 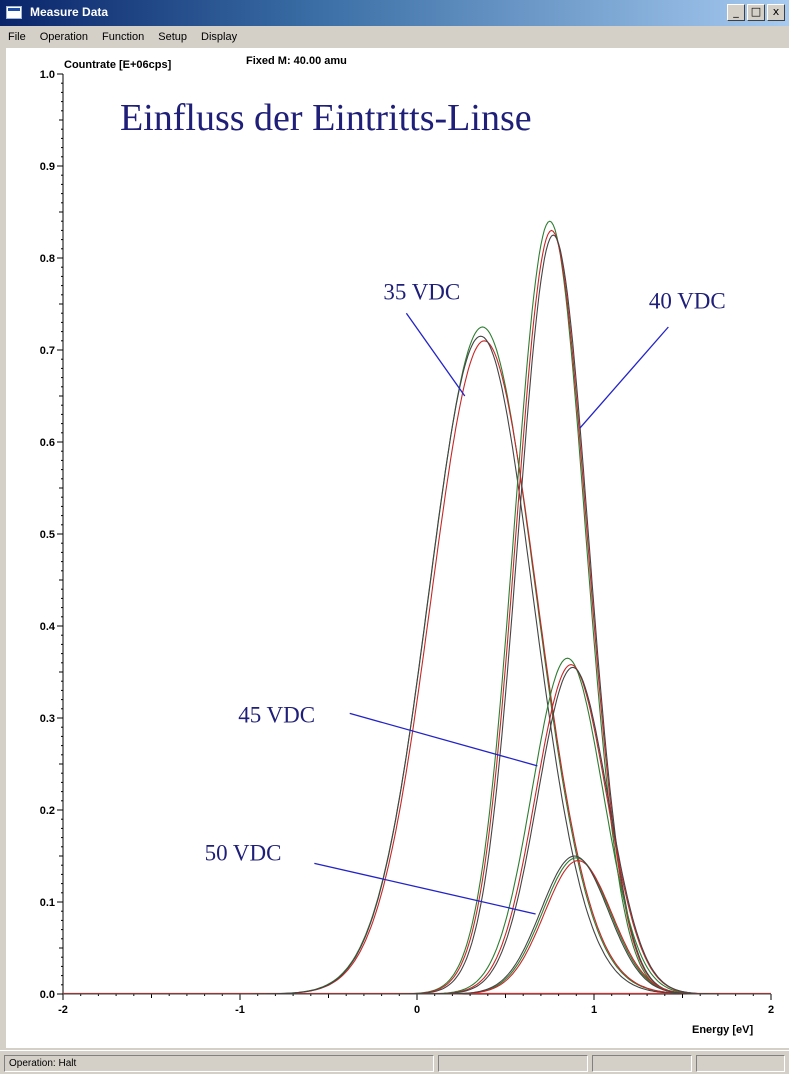 What do you see at coordinates (118, 65) in the screenshot?
I see `y-axis-title: Countrate [E+06cps]` at bounding box center [118, 65].